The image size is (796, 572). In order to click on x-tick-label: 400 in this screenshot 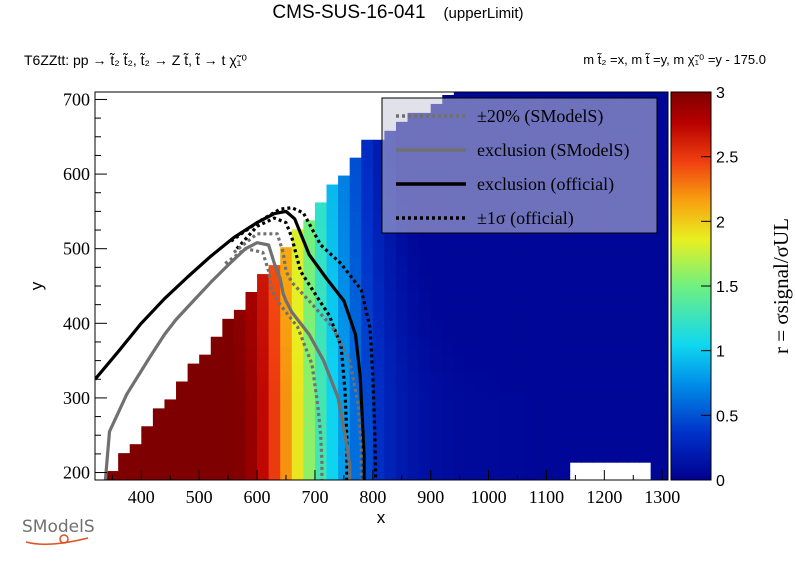, I will do `click(141, 497)`.